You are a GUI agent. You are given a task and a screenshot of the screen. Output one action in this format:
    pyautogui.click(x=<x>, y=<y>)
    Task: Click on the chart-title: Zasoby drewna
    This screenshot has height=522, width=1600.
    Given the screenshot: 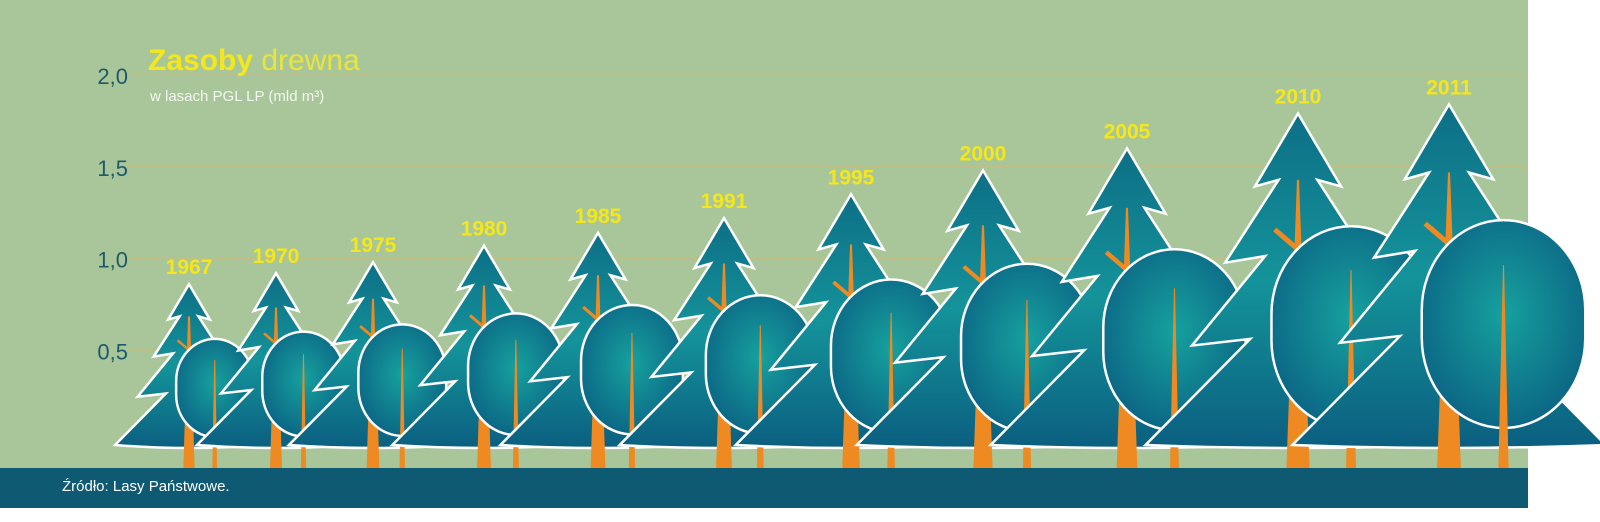 What is the action you would take?
    pyautogui.click(x=254, y=61)
    